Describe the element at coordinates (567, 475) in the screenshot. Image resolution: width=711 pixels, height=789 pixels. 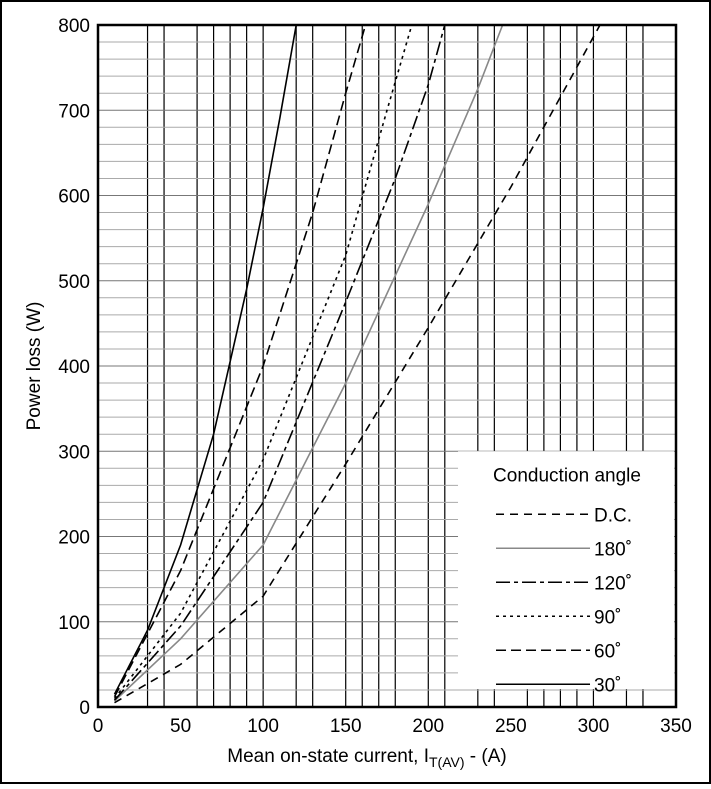
I see `legend-title: Conduction angle` at that location.